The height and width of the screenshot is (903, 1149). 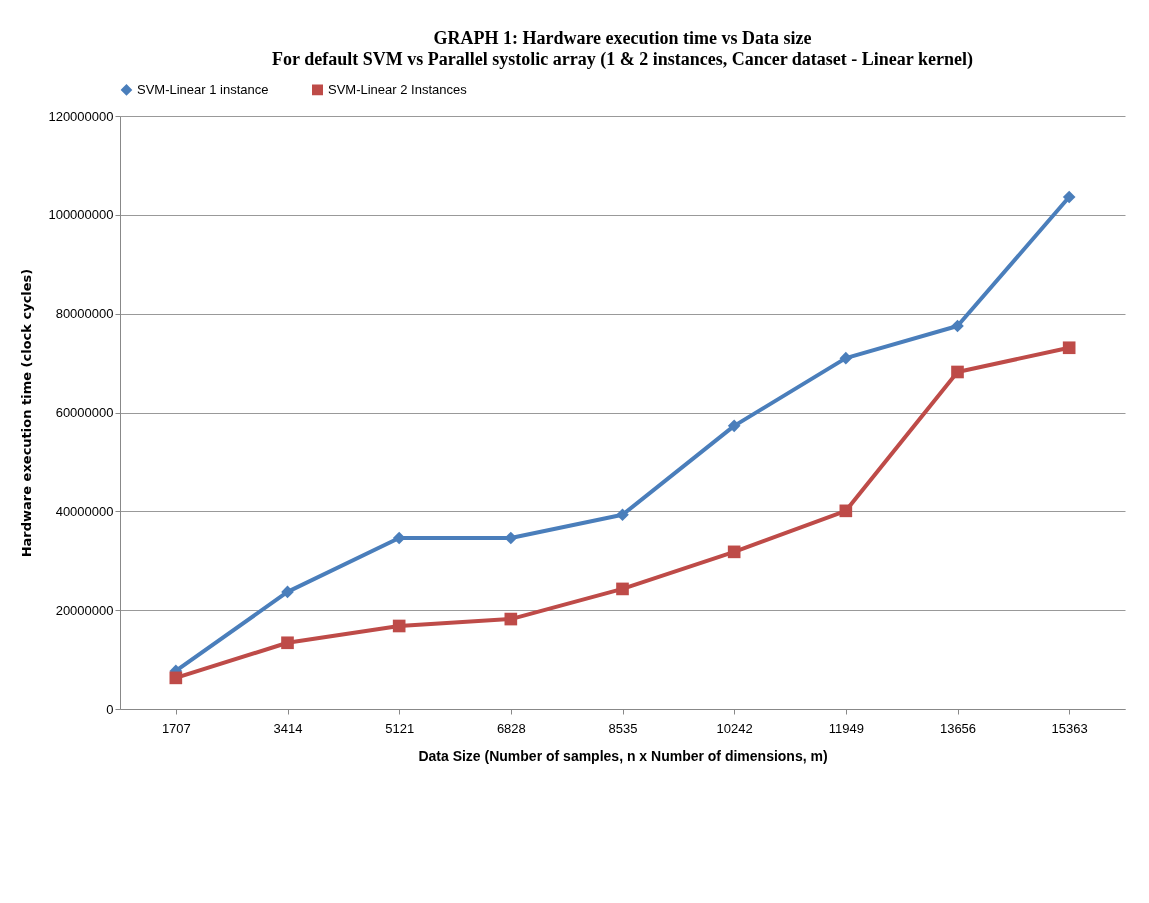 What do you see at coordinates (84, 412) in the screenshot?
I see `y-tick-label: 60000000` at bounding box center [84, 412].